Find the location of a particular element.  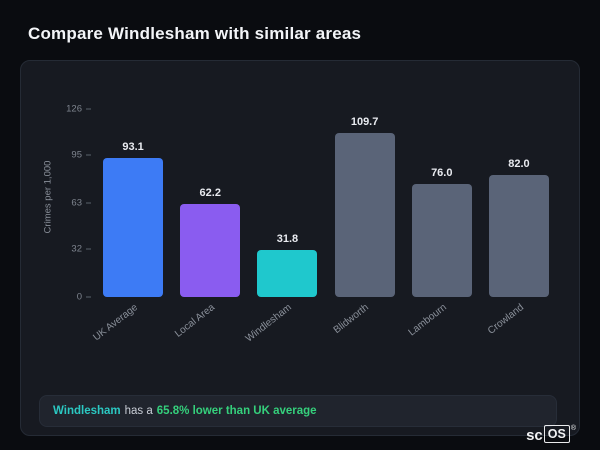

y-tick-label: 63 is located at coordinates (76, 203).